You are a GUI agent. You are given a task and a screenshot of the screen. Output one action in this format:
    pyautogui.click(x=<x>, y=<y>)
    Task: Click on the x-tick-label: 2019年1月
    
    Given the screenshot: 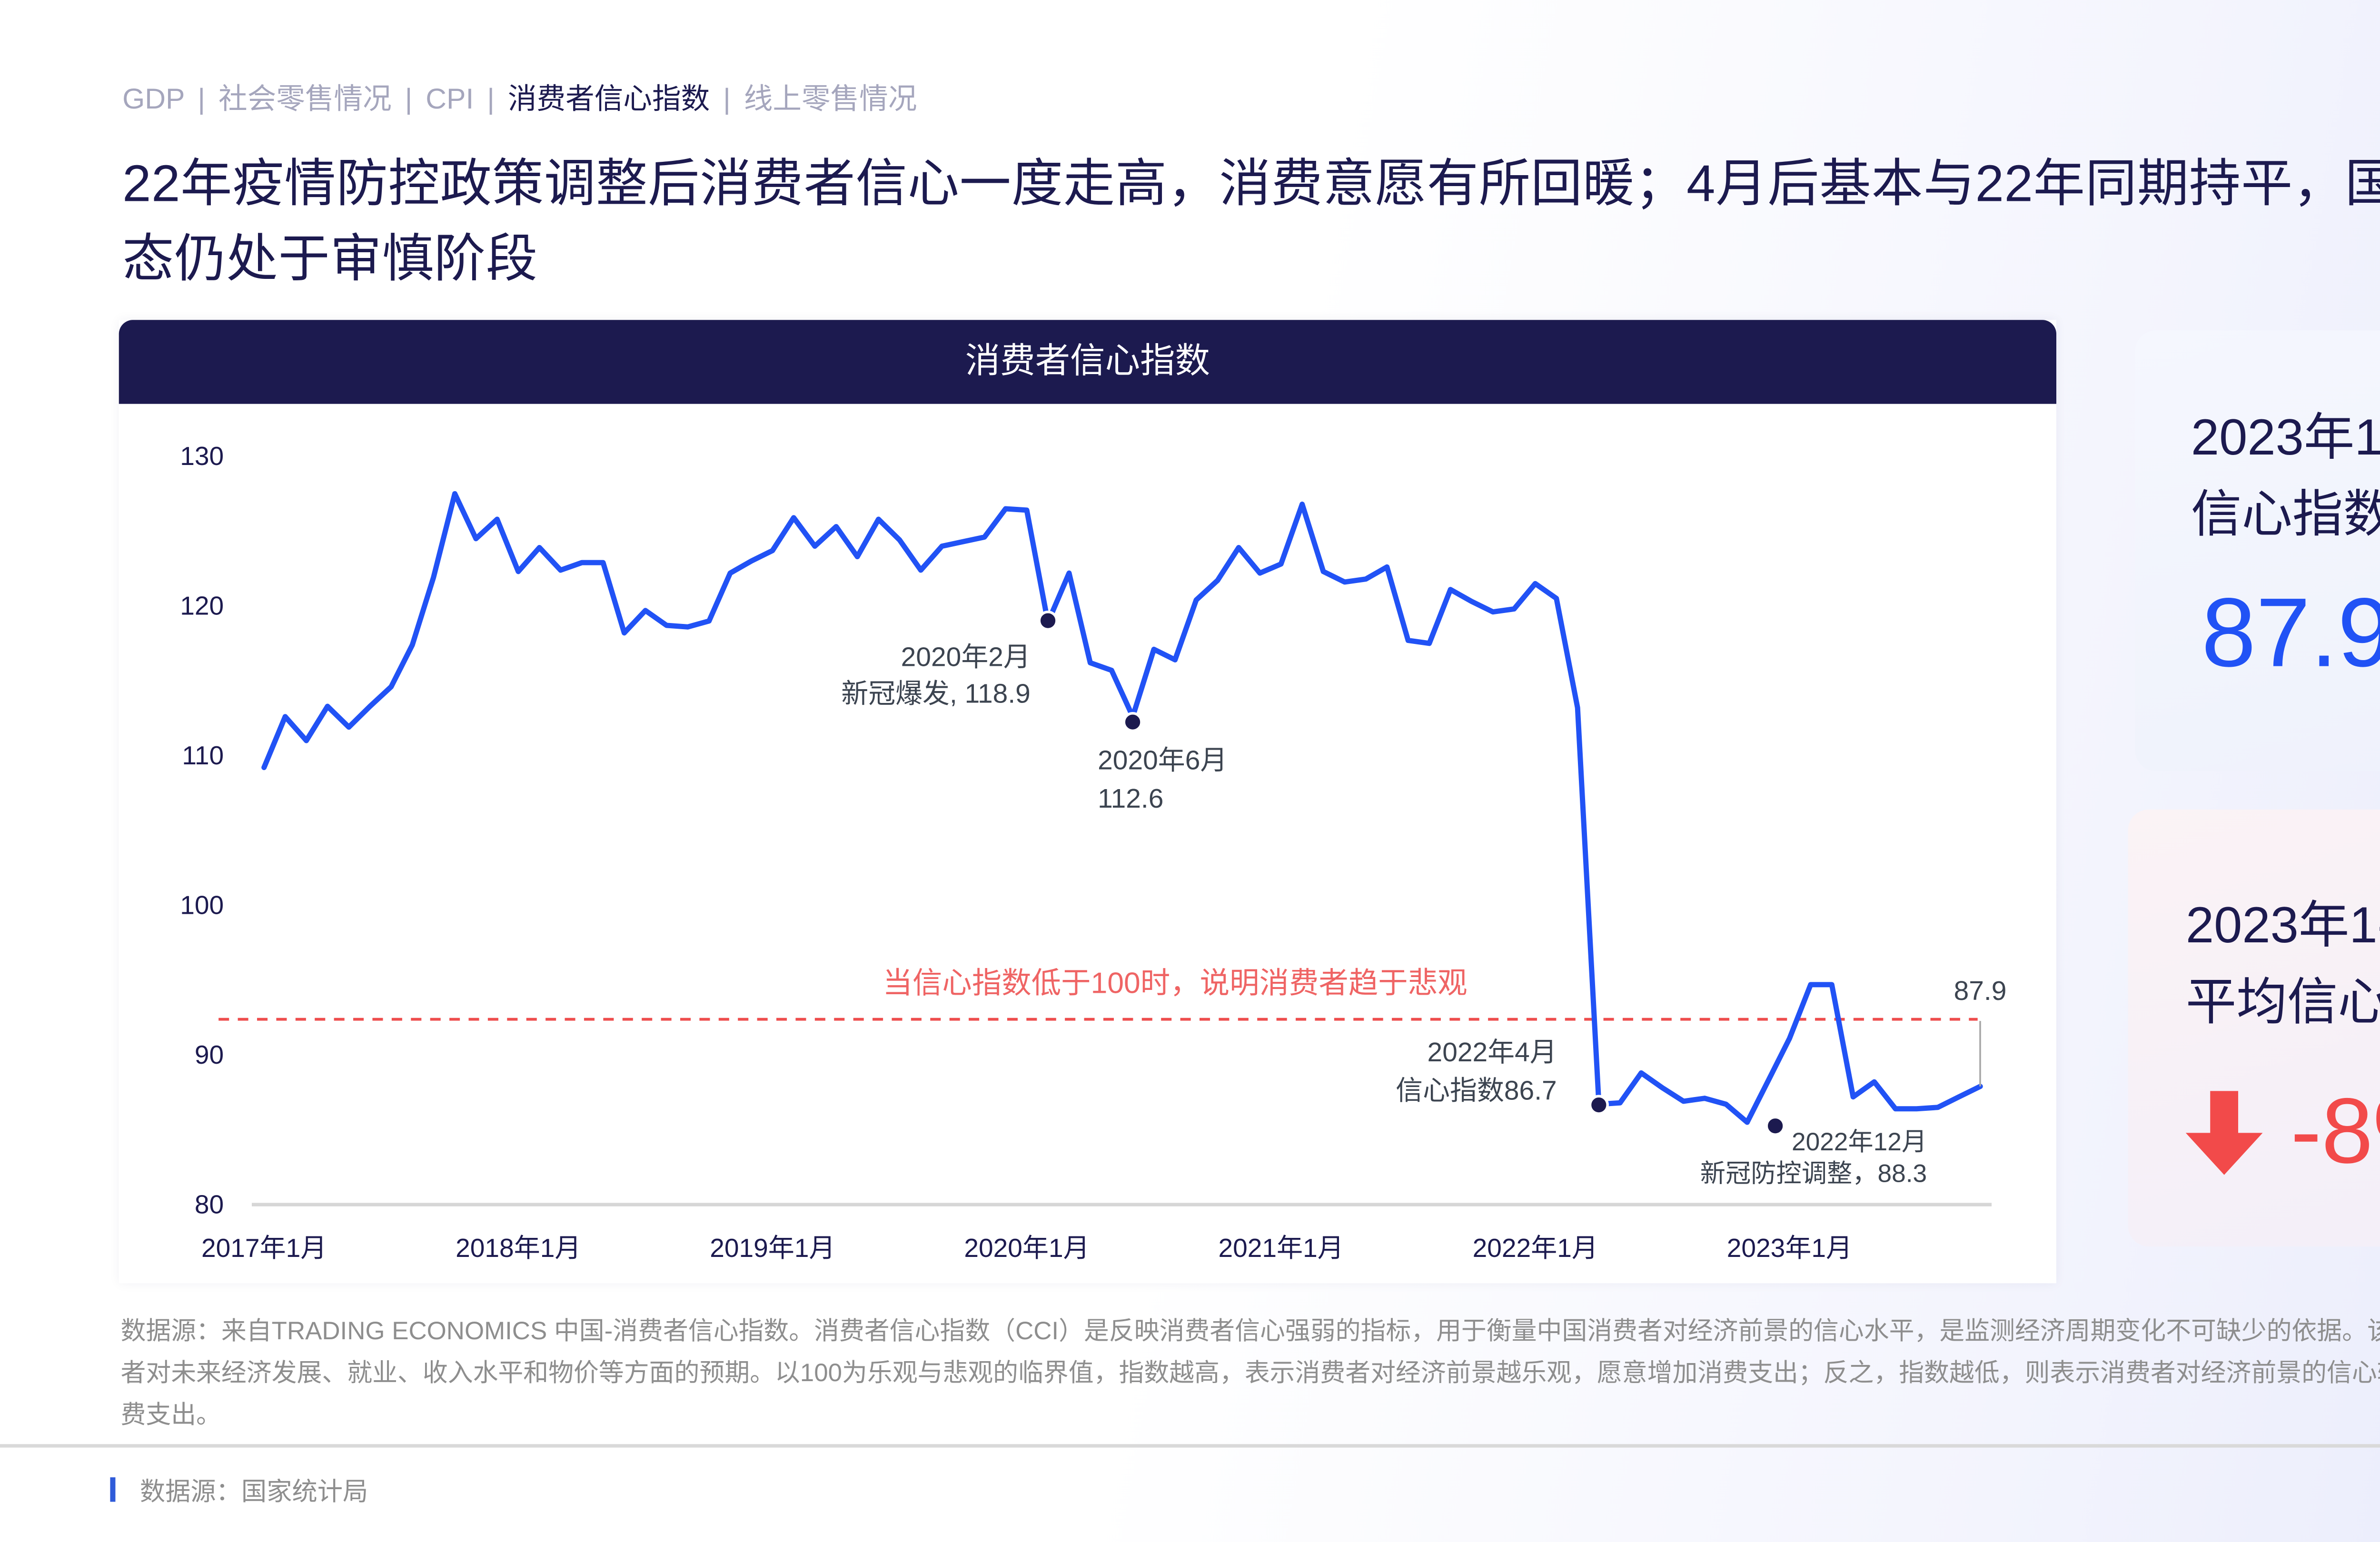 What is the action you would take?
    pyautogui.click(x=772, y=1248)
    